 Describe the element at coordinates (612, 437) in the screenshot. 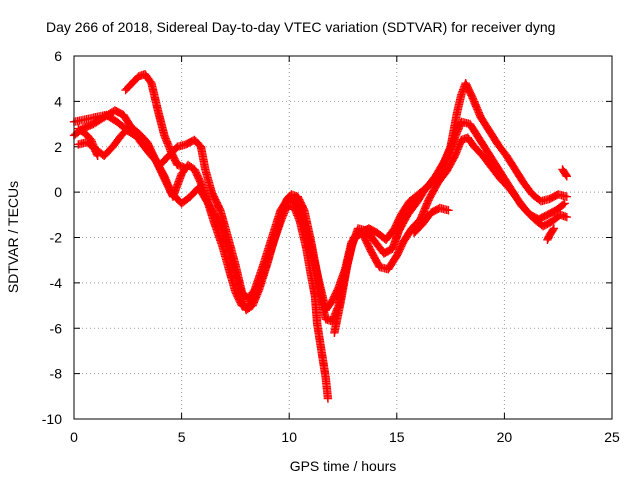

I see `x-tick-label: 25` at that location.